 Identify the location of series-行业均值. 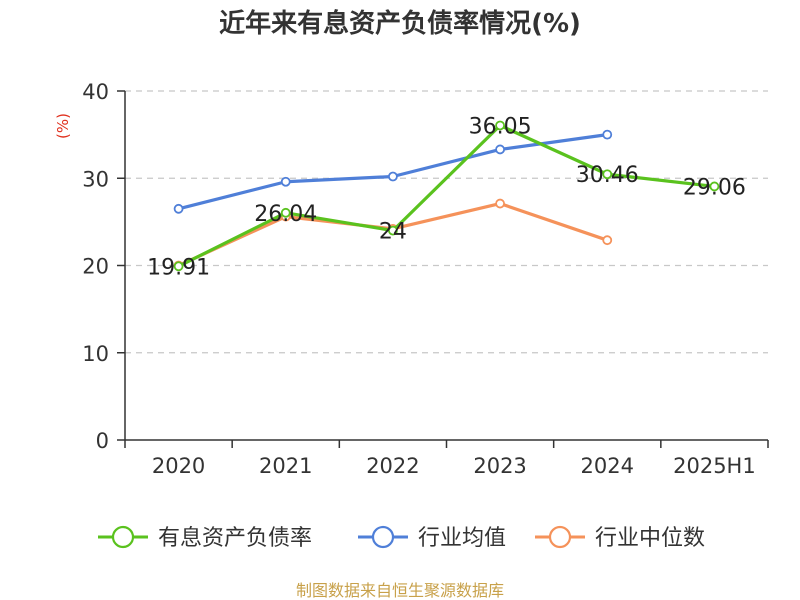
(393, 171).